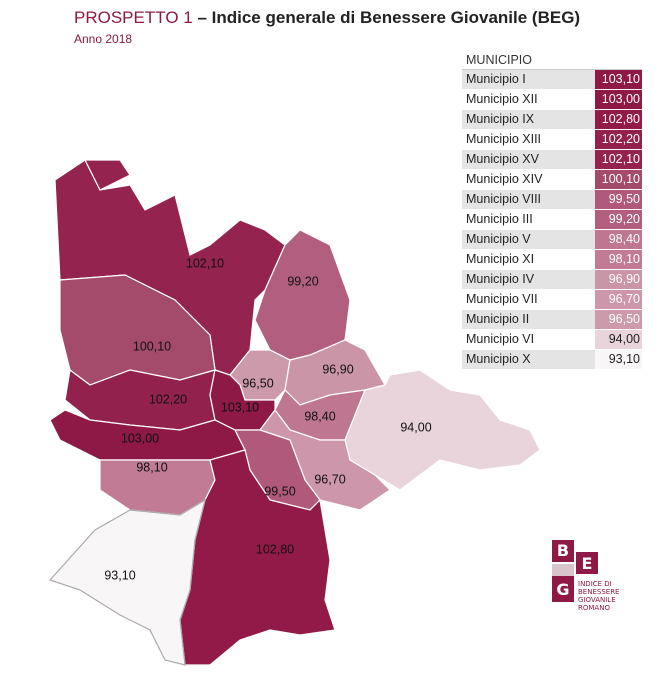  I want to click on municipio-value: 102,80, so click(618, 119).